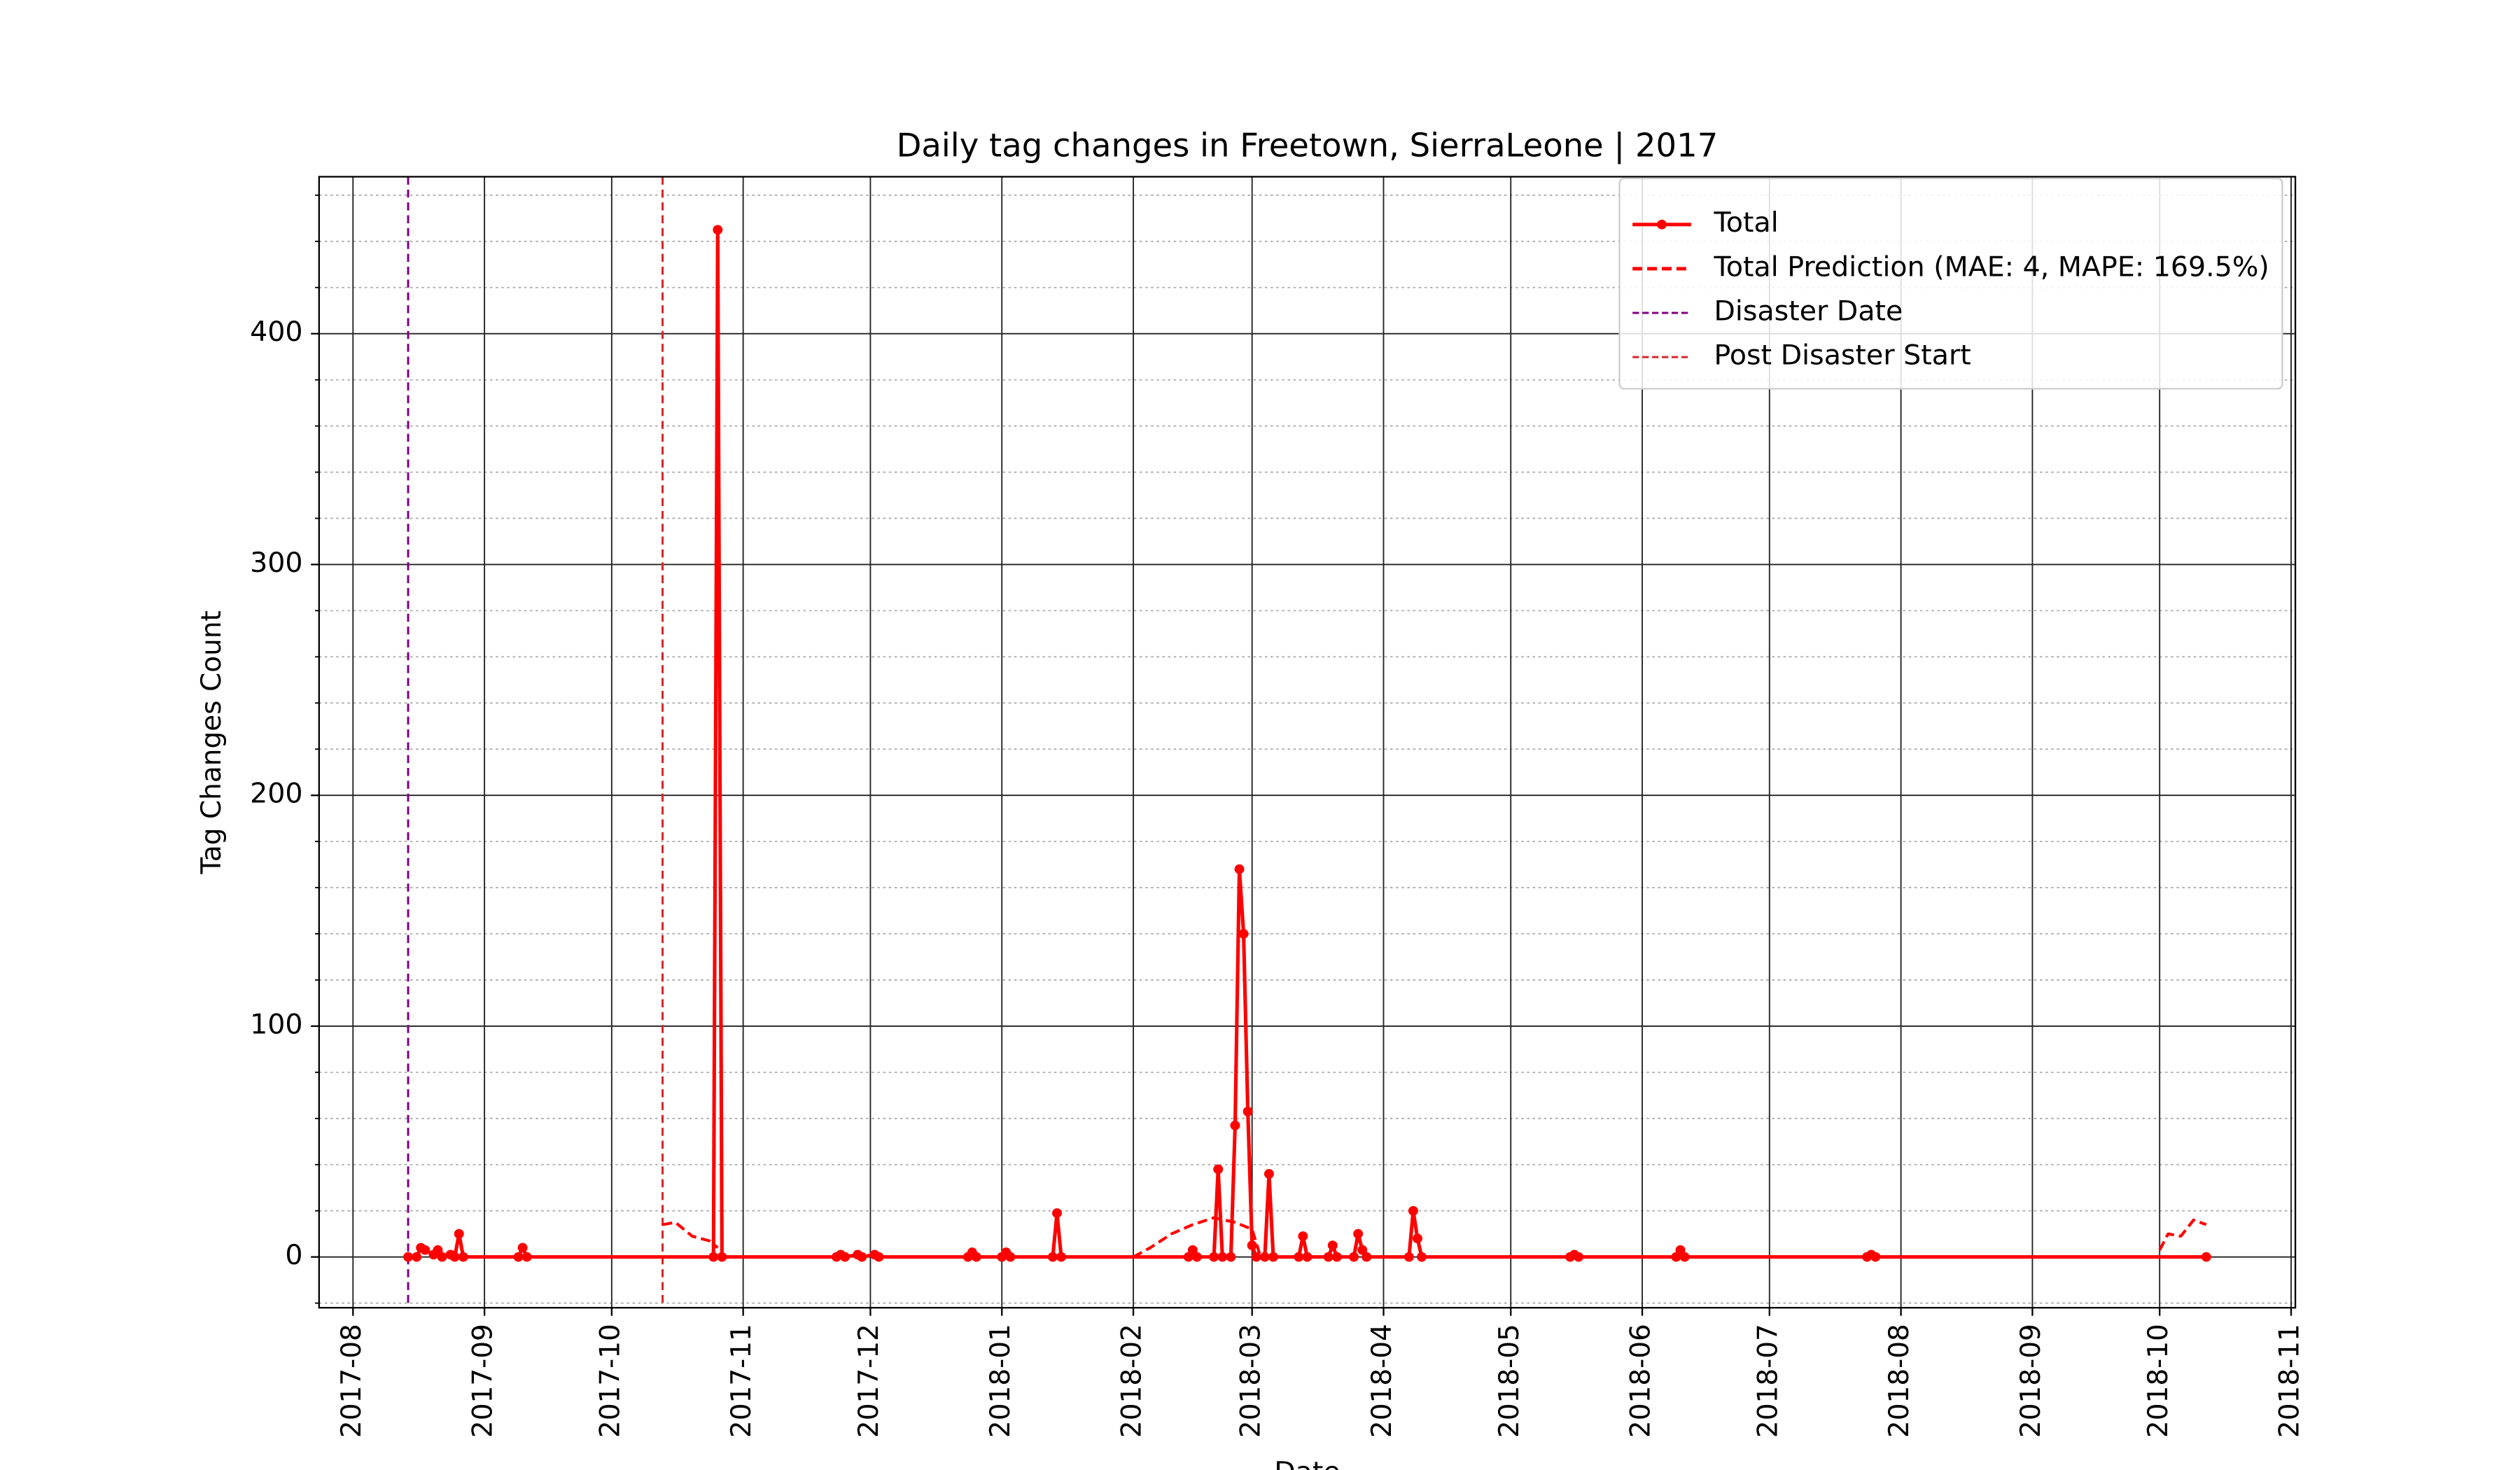 This screenshot has width=2520, height=1470. Describe the element at coordinates (1640, 1381) in the screenshot. I see `x-tick-label: 2018-06` at that location.